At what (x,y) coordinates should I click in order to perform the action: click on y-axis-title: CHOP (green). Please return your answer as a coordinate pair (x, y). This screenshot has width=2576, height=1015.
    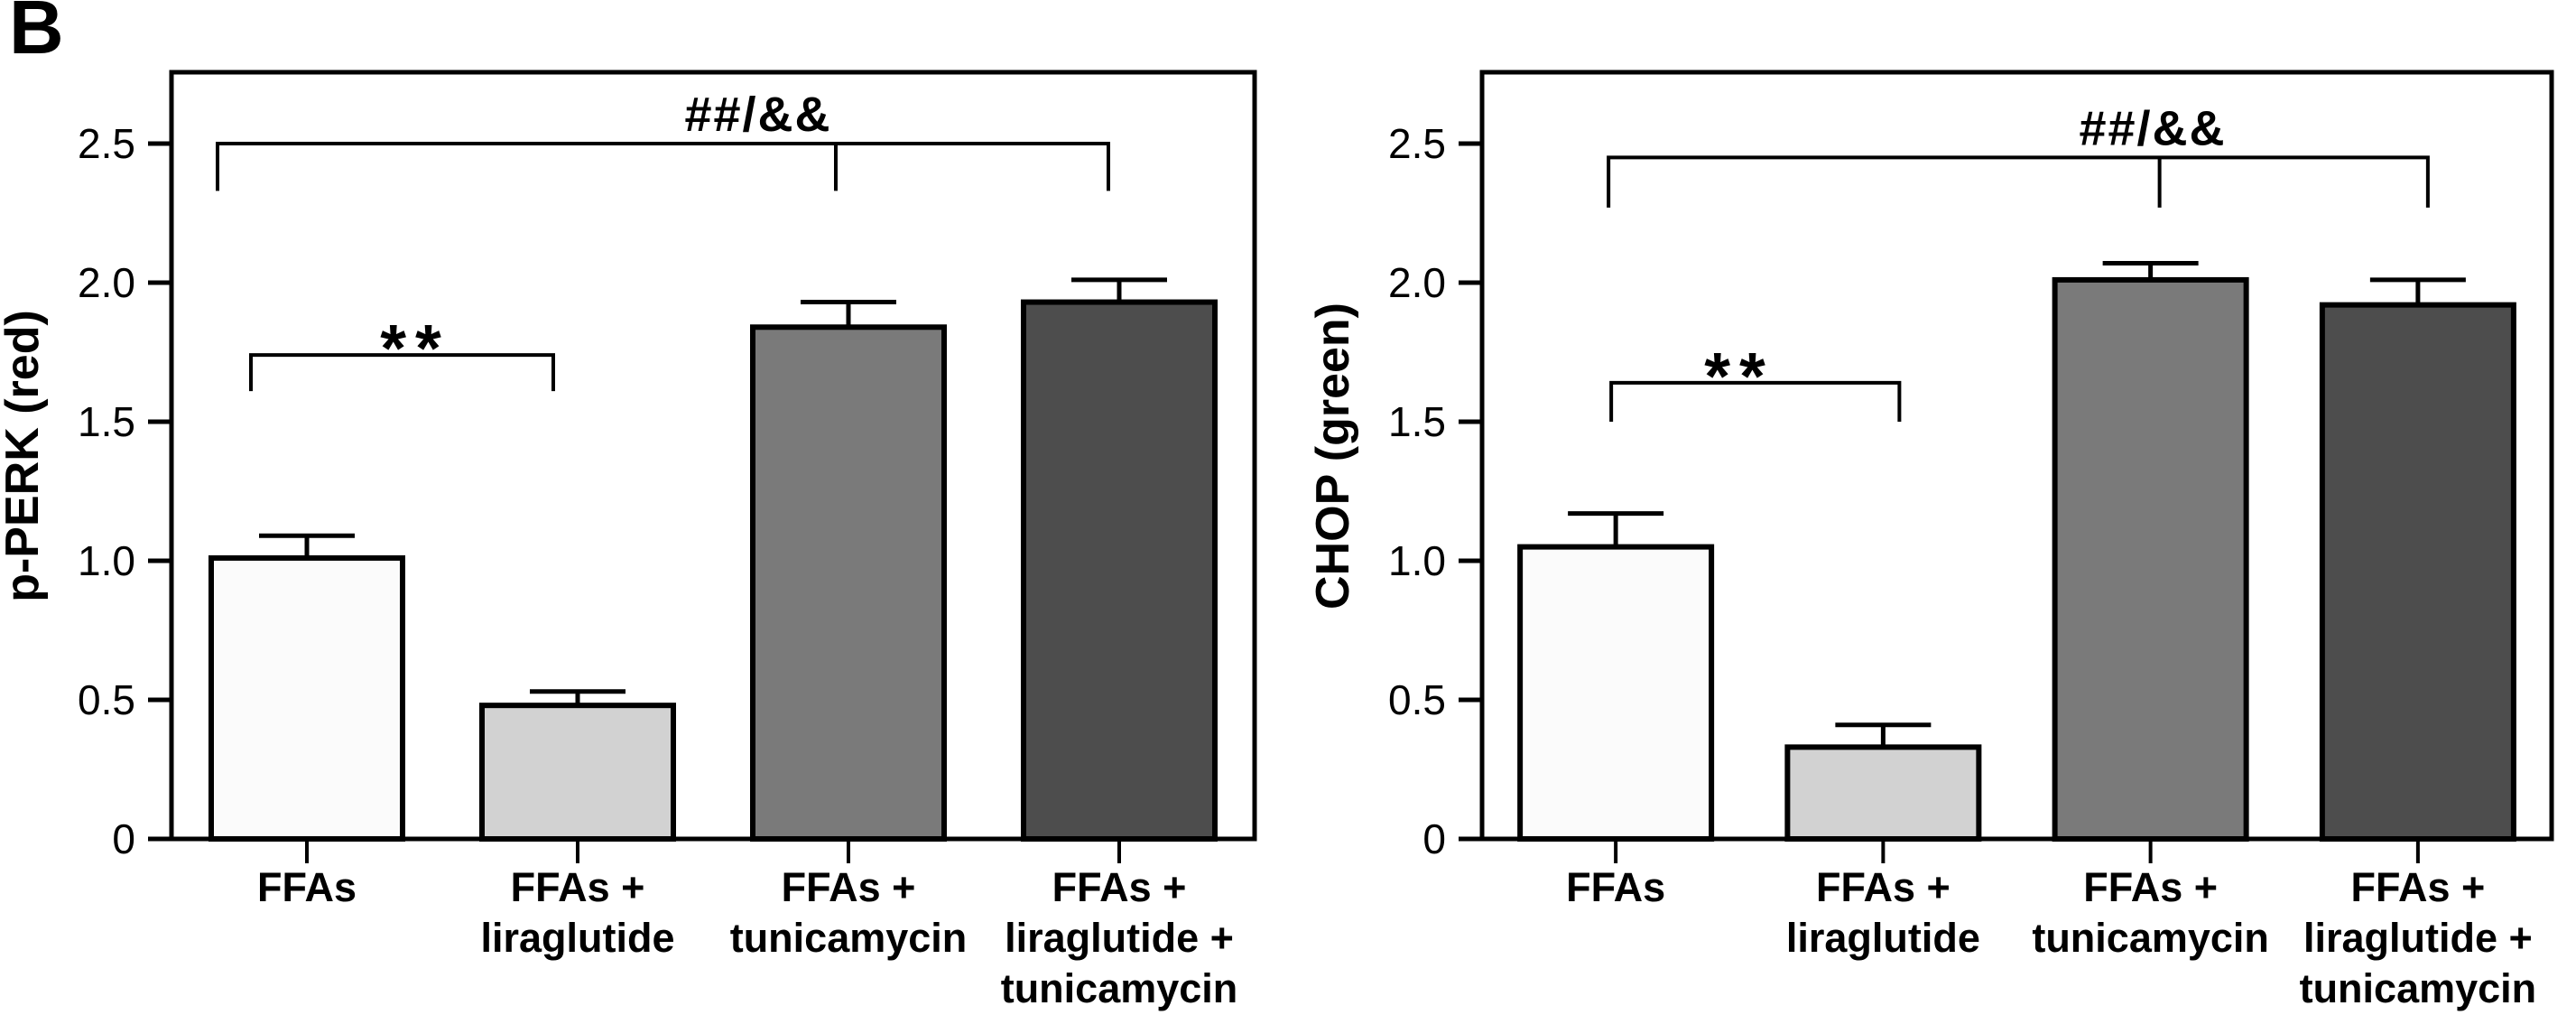
    Looking at the image, I should click on (1333, 456).